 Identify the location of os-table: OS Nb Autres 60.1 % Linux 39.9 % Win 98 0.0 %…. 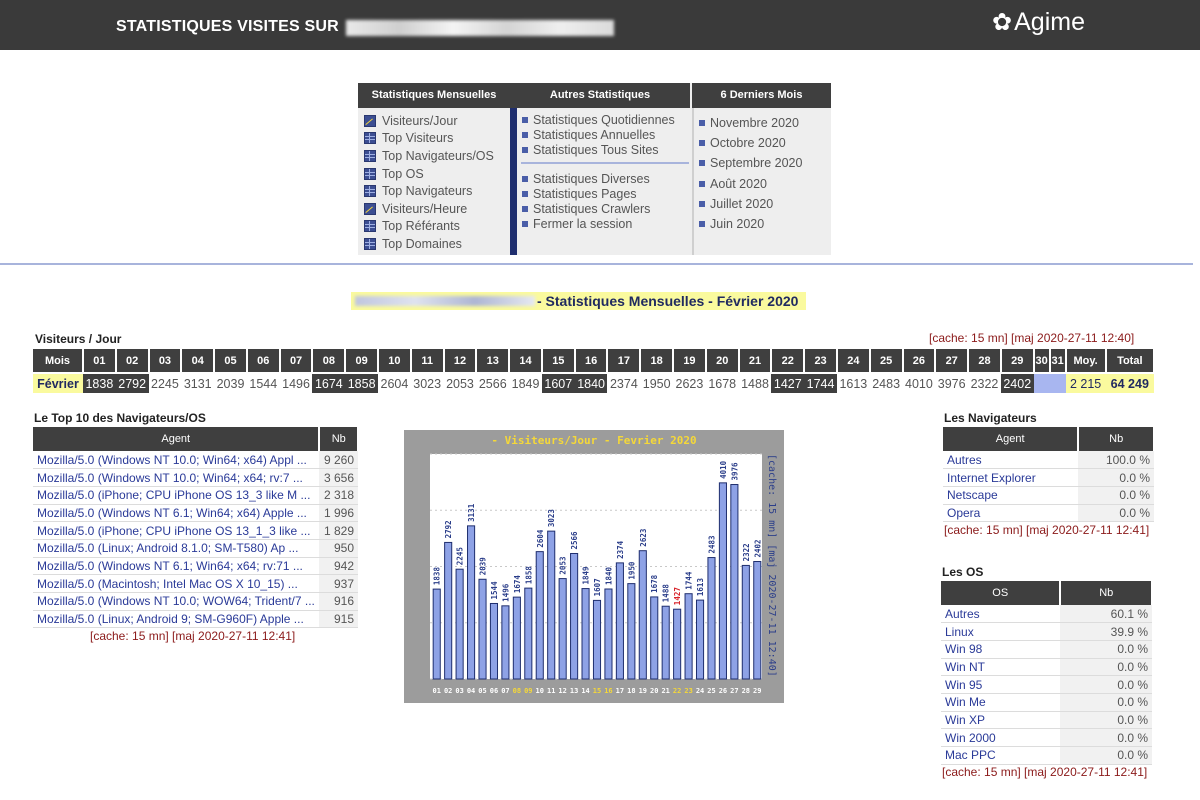
(1047, 673).